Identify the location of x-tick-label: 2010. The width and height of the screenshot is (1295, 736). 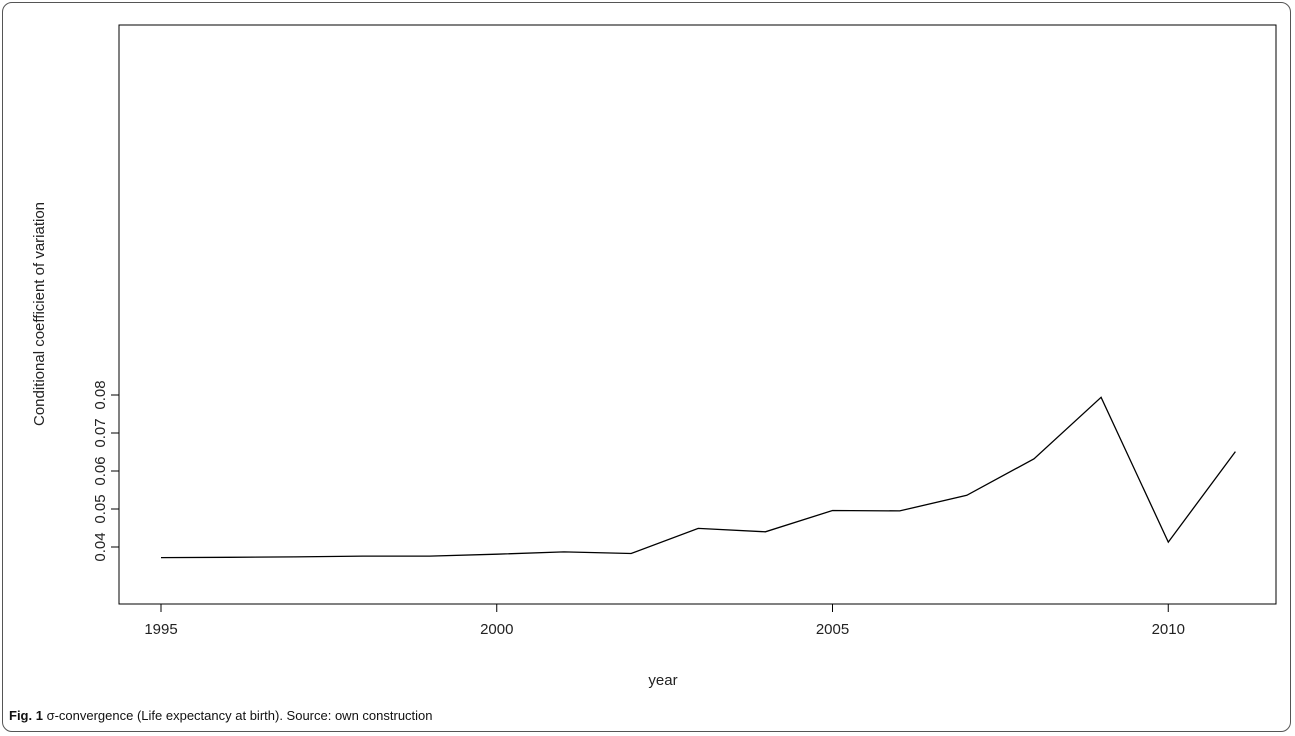
(1168, 629).